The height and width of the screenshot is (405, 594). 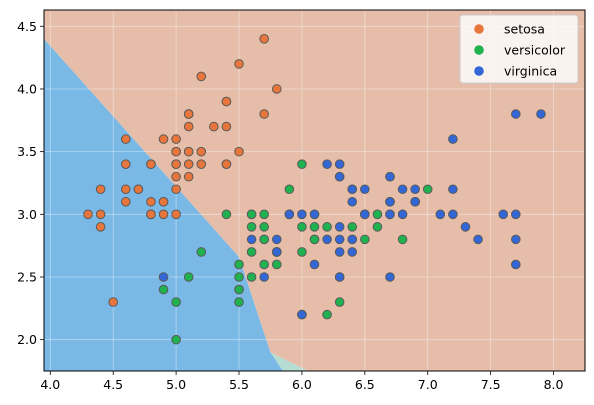 I want to click on x-tick-label: 4.0, so click(x=50, y=384).